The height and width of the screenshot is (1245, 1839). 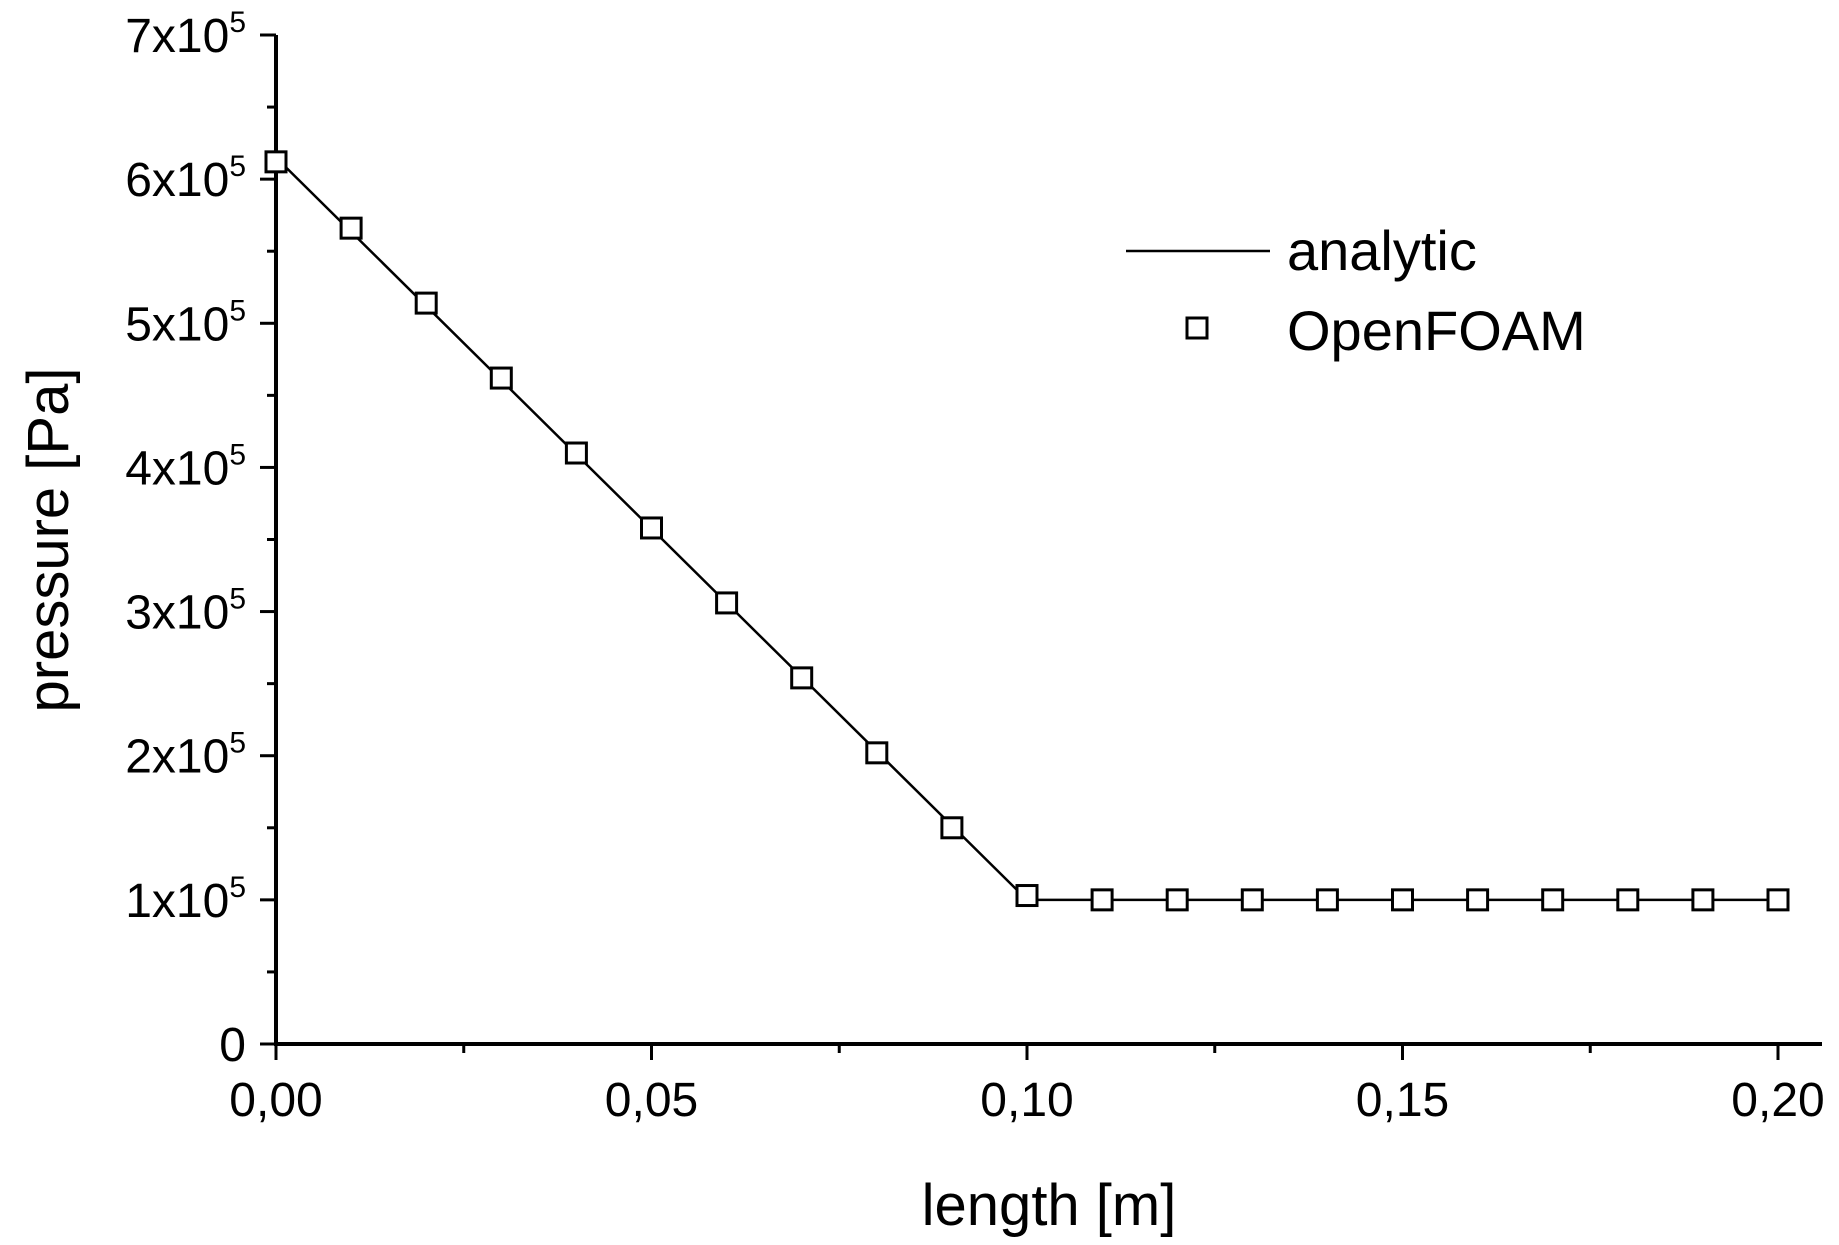 I want to click on x-tick-label: 0,05, so click(x=651, y=1100).